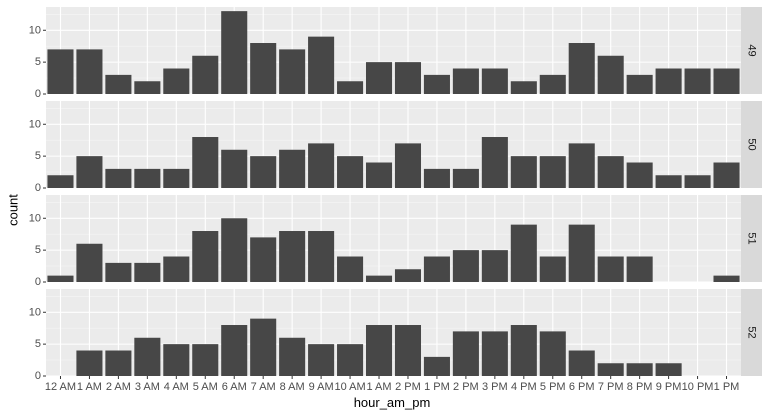 The image size is (771, 418). I want to click on x-tick-label: 3 PM, so click(495, 387).